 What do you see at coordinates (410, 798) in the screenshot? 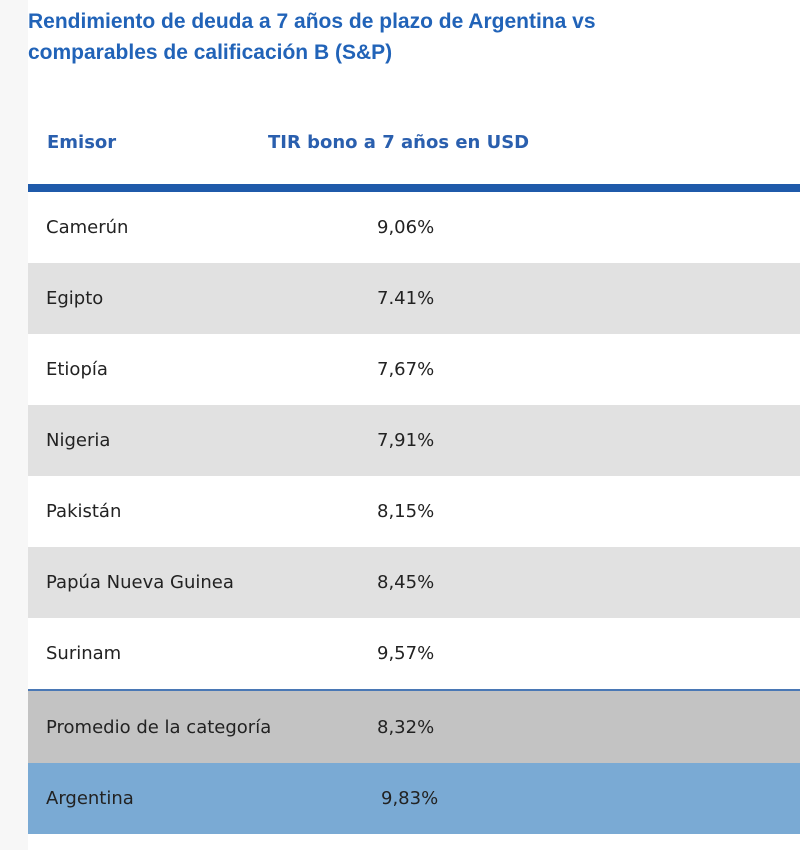
I see `yield-cell: 9,83%` at bounding box center [410, 798].